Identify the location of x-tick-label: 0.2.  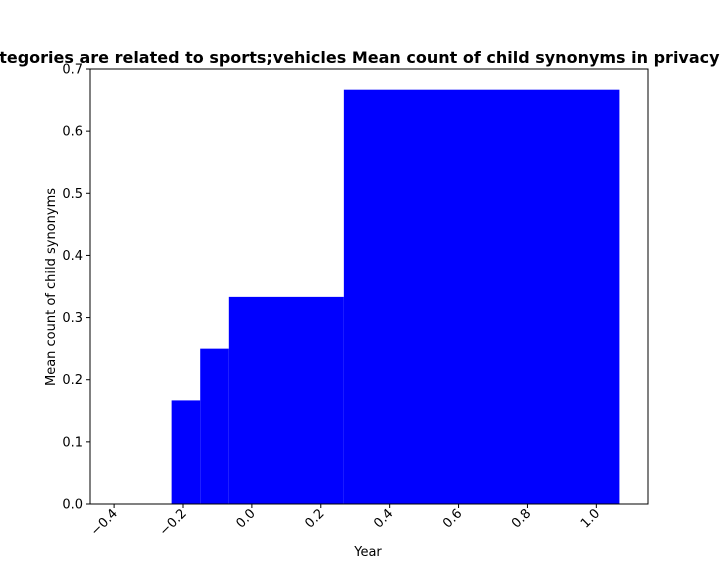
(314, 518).